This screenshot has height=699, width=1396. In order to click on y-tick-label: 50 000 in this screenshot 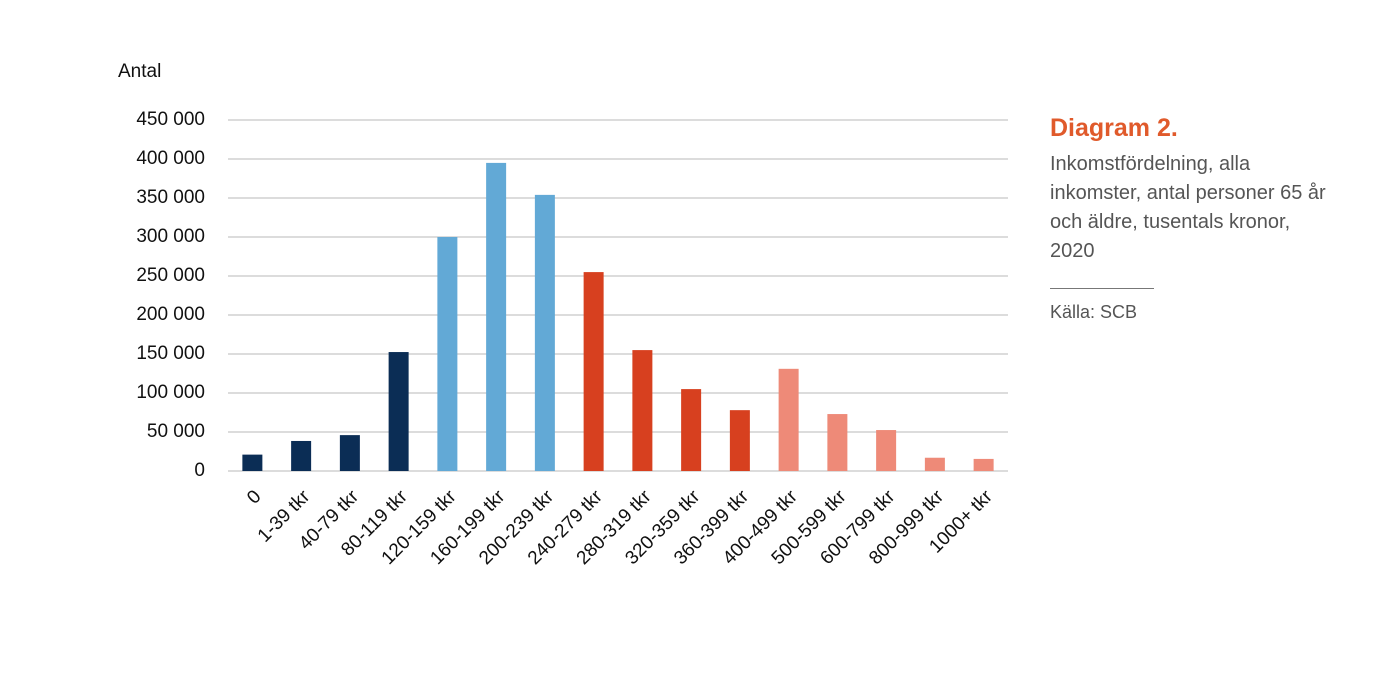, I will do `click(176, 431)`.